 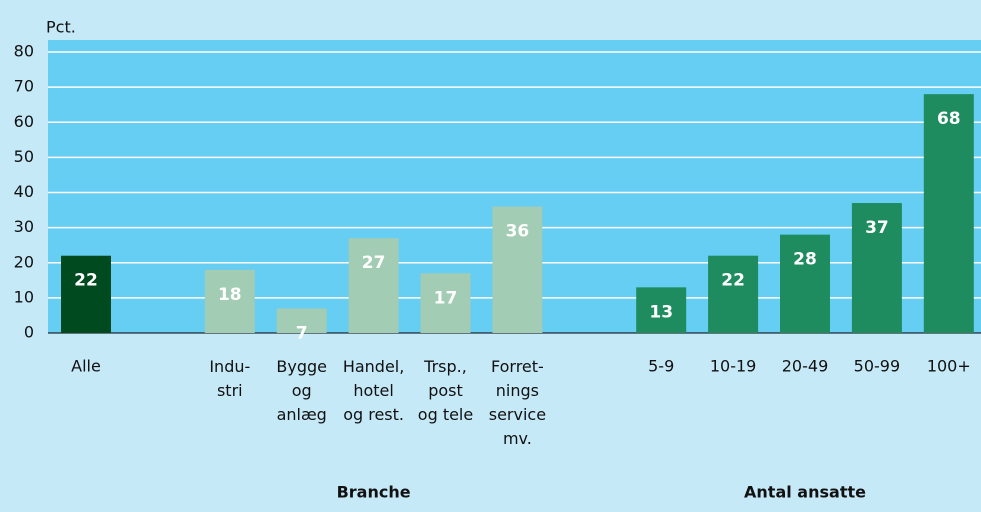 What do you see at coordinates (877, 366) in the screenshot?
I see `x-tick-label: 50-99` at bounding box center [877, 366].